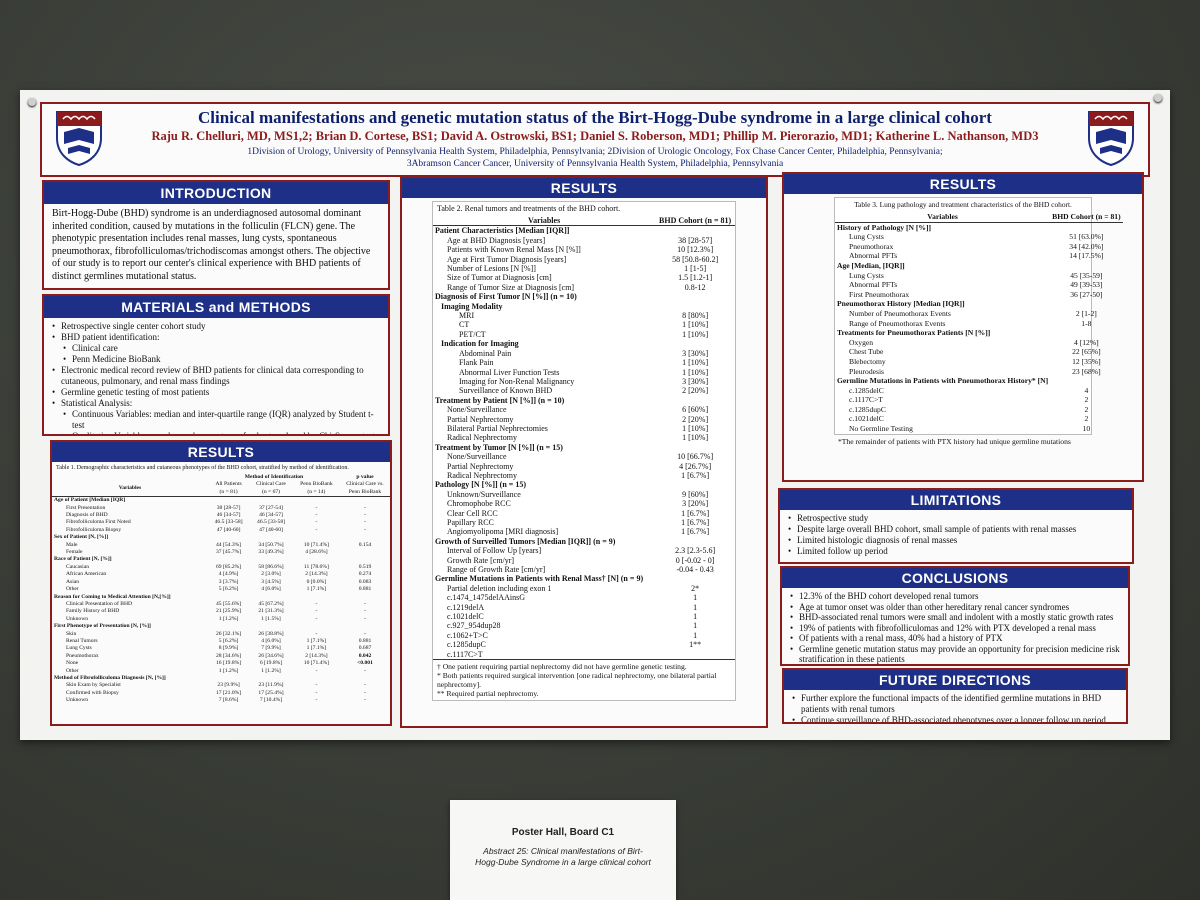  What do you see at coordinates (316, 491) in the screenshot?
I see `table1-col-pb-n: (n = 14)` at bounding box center [316, 491].